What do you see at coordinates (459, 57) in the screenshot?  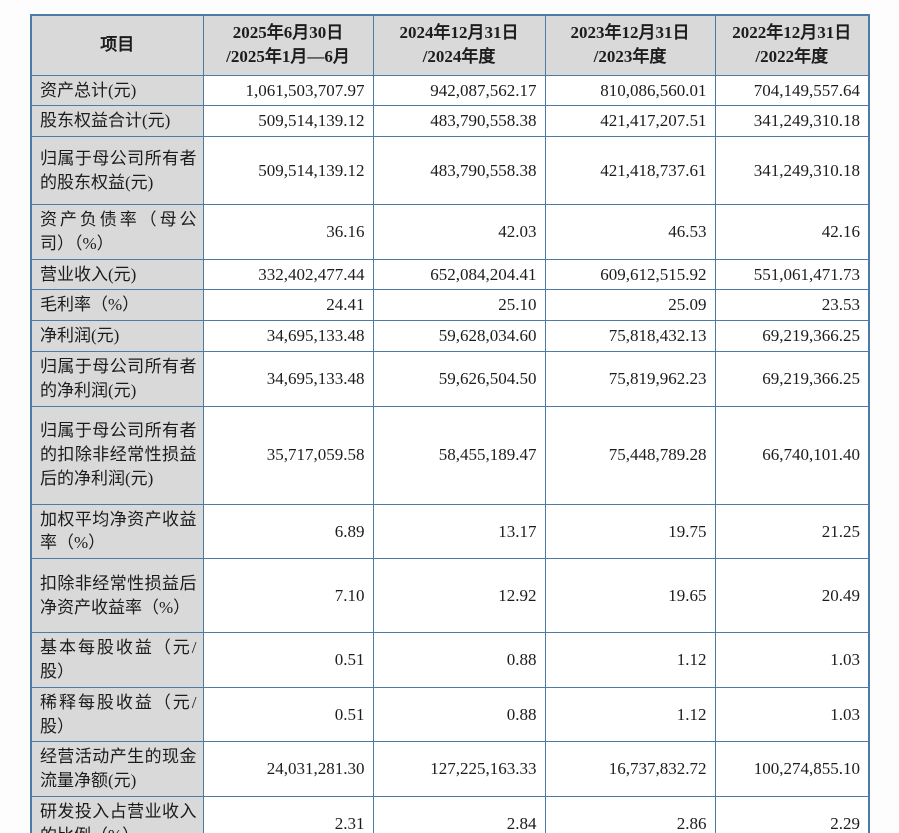 I see `header-line2: /2024年度` at bounding box center [459, 57].